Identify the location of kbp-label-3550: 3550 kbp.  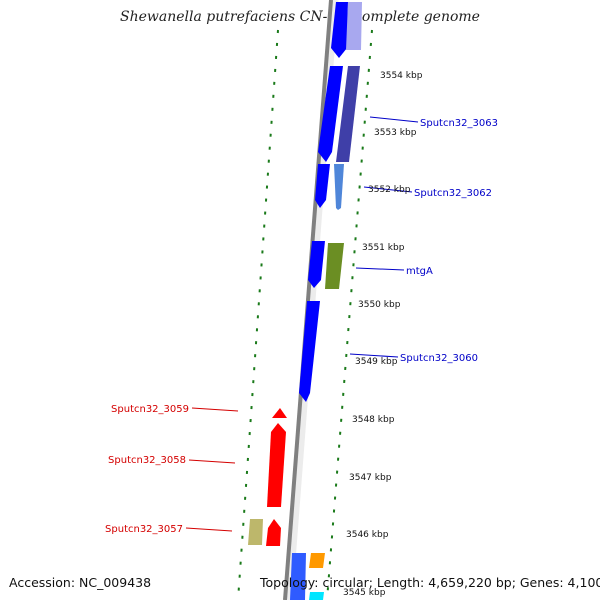
(379, 305).